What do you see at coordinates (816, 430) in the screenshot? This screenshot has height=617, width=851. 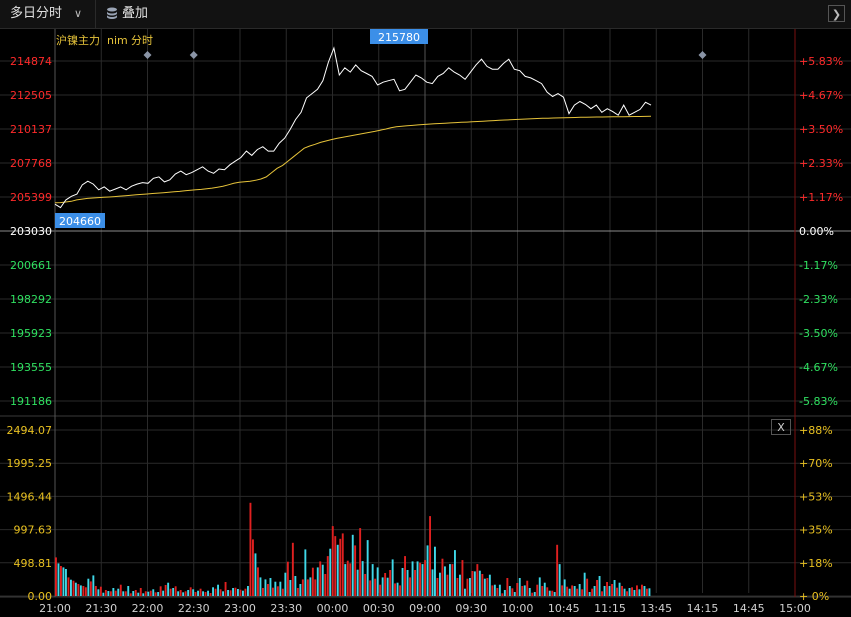 I see `volume-percent-tick-label: +88%` at bounding box center [816, 430].